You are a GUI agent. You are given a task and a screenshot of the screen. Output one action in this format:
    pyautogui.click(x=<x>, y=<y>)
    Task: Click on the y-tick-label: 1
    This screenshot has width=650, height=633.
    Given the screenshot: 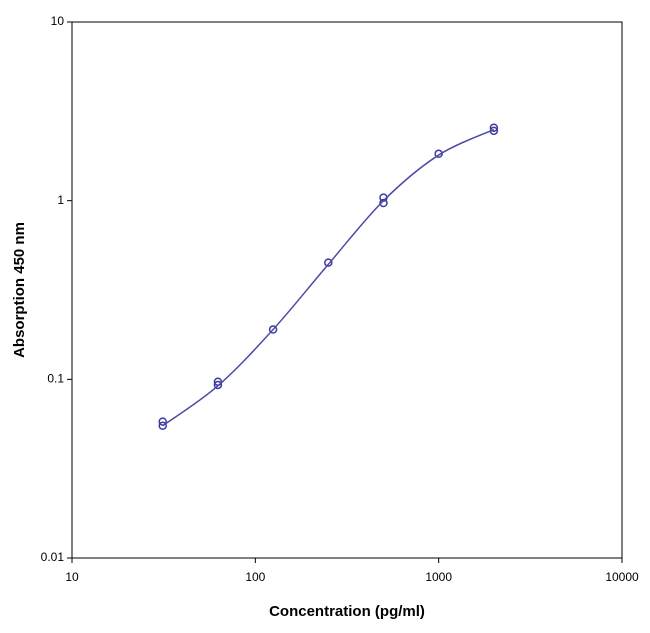 What is the action you would take?
    pyautogui.click(x=60, y=200)
    